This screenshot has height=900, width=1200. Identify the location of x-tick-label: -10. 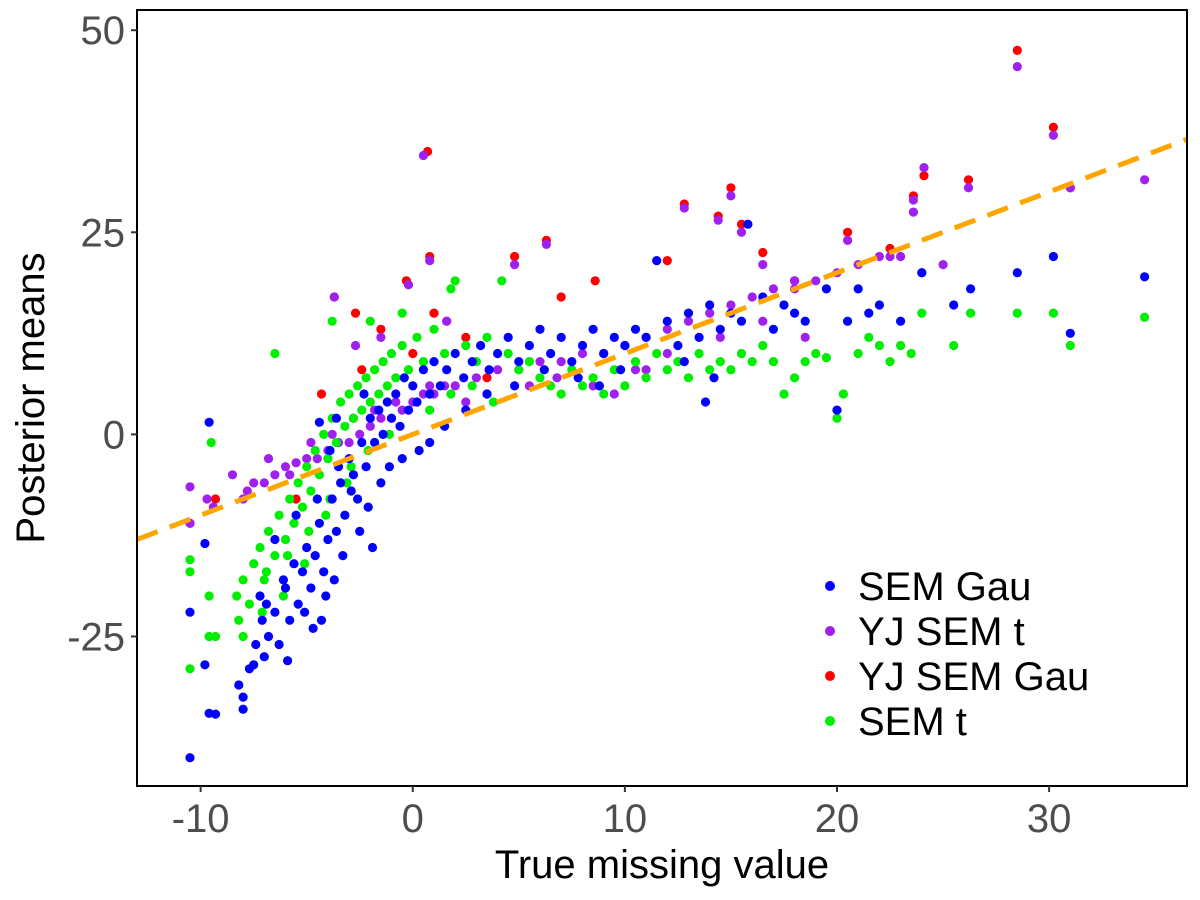
(201, 819).